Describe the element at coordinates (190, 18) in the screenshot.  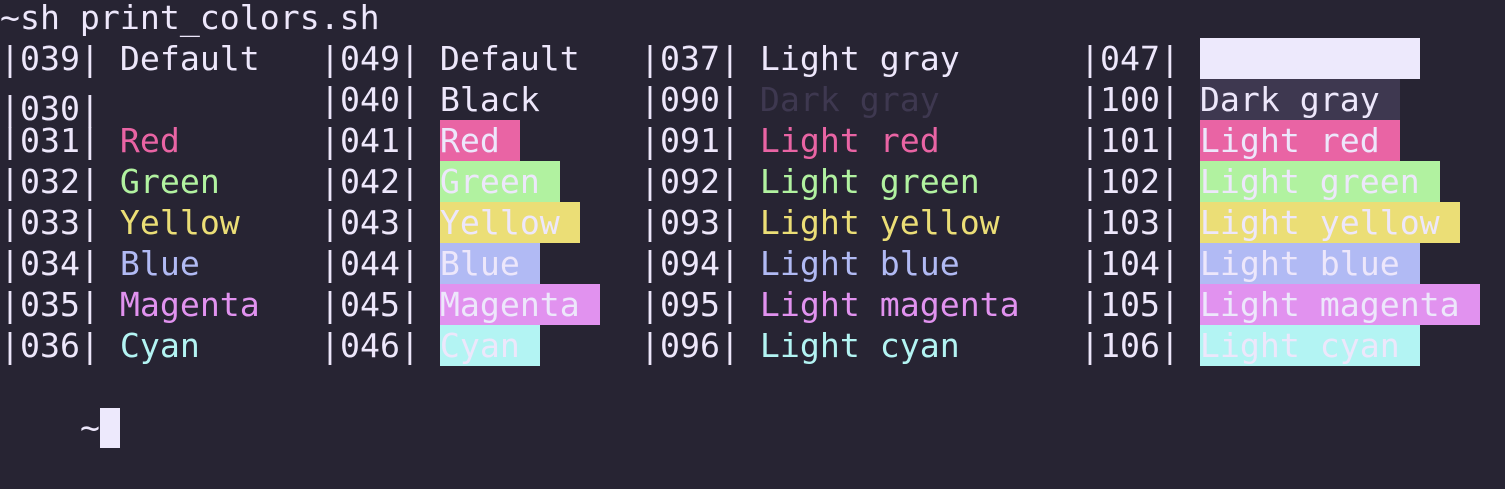
I see `command-line: ~sh print_colors.sh` at that location.